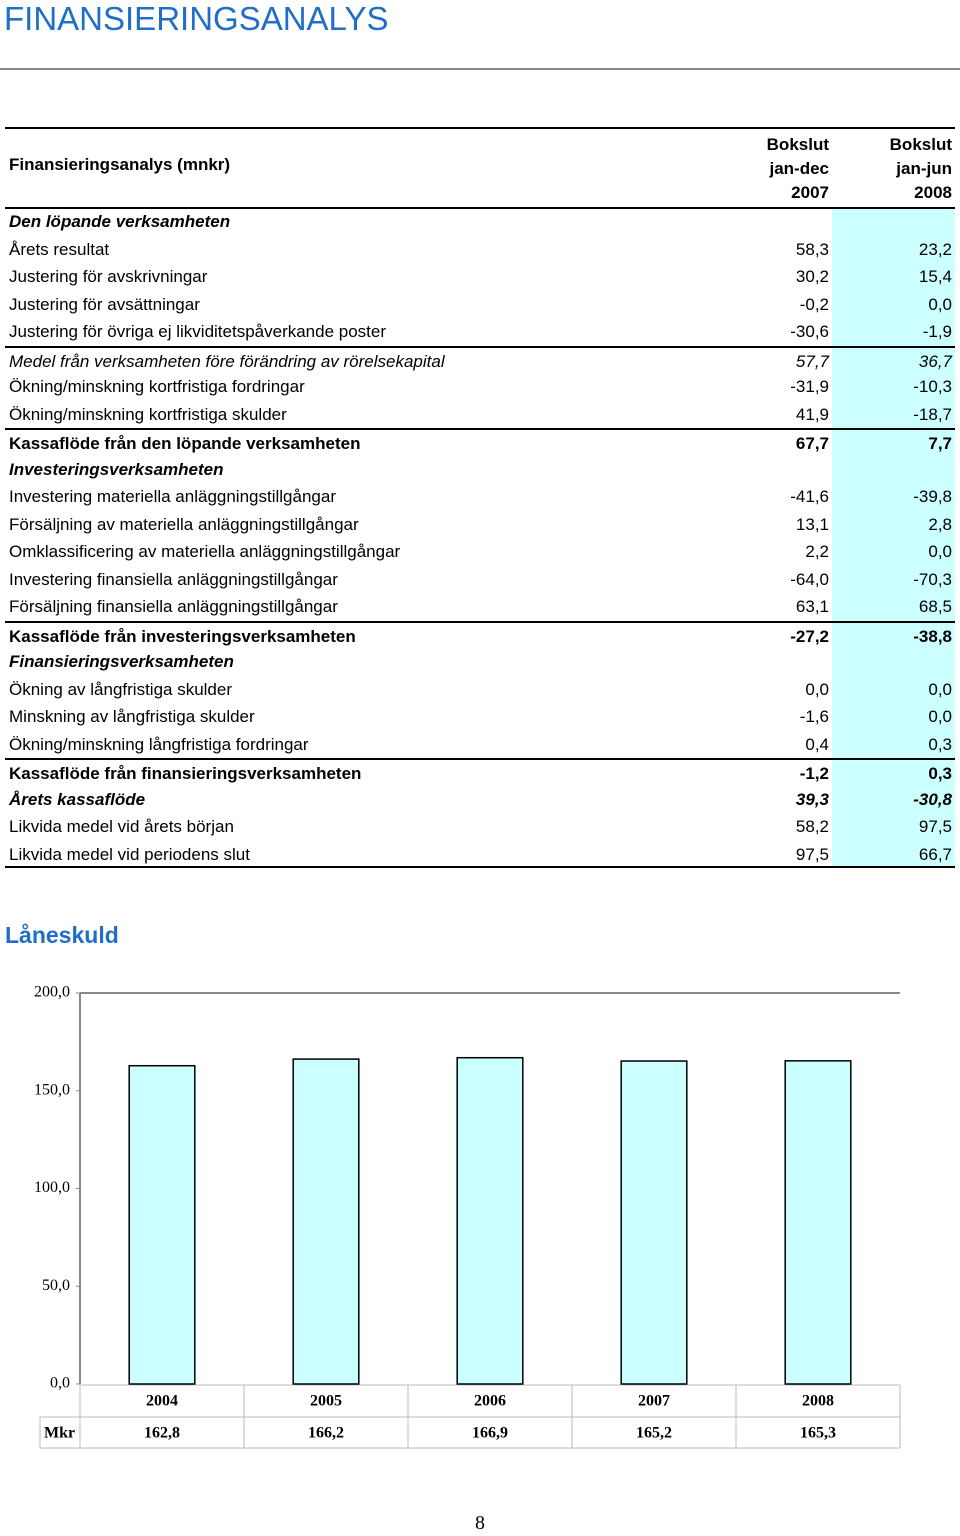 This screenshot has width=960, height=1536. I want to click on table-row: Finansieringsverksamheten, so click(480, 662).